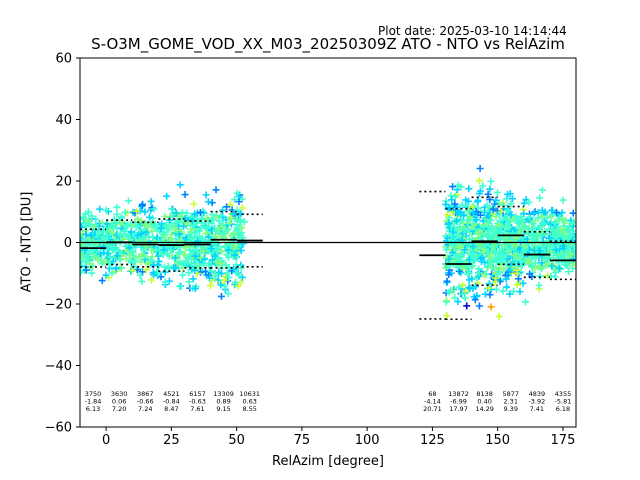 Image resolution: width=640 pixels, height=480 pixels. What do you see at coordinates (563, 409) in the screenshot?
I see `bin-label: 6.18` at bounding box center [563, 409].